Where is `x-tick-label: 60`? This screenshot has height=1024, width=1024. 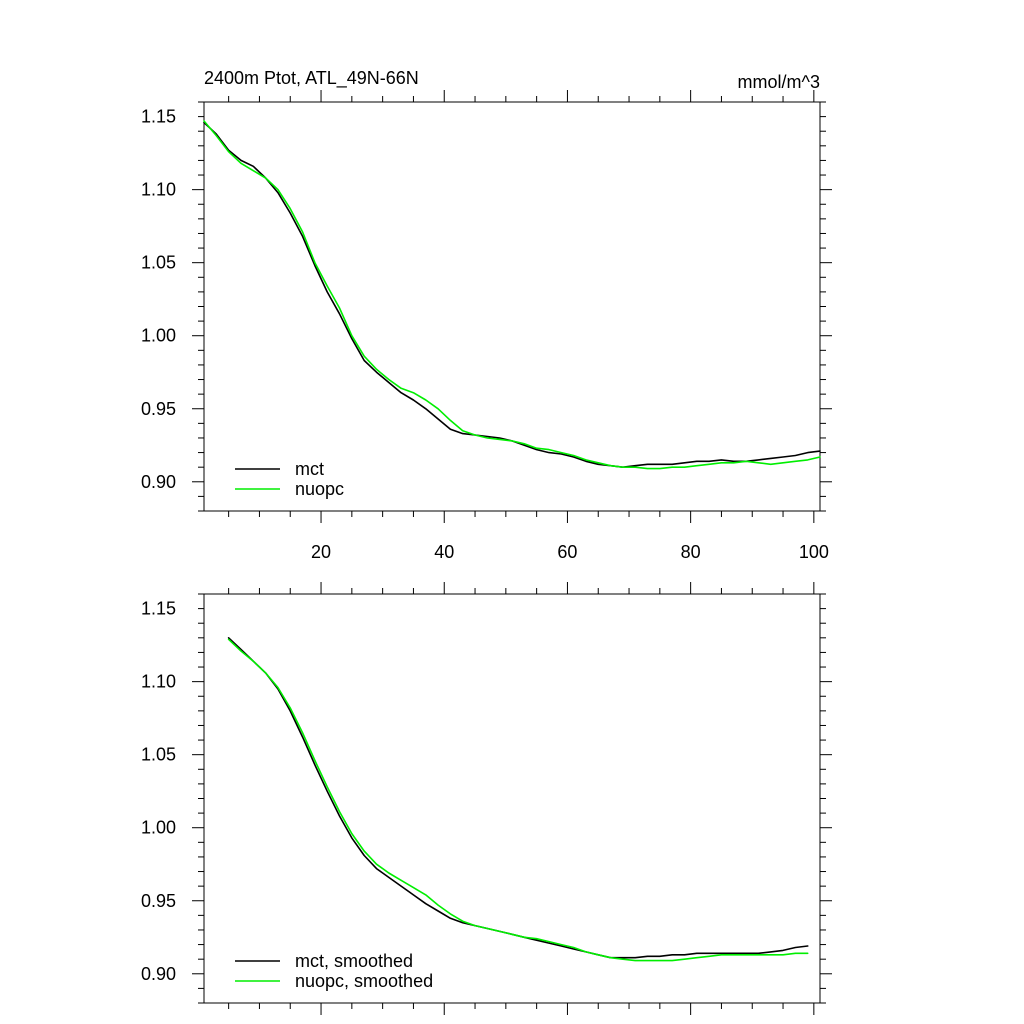 x-tick-label: 60 is located at coordinates (567, 552).